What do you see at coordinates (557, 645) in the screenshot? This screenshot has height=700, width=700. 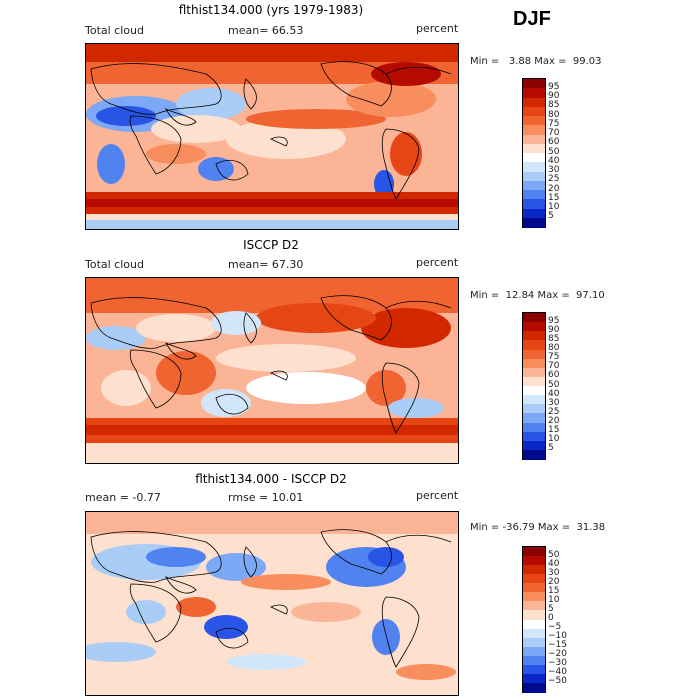 I see `colorbar-tick-label: −15` at bounding box center [557, 645].